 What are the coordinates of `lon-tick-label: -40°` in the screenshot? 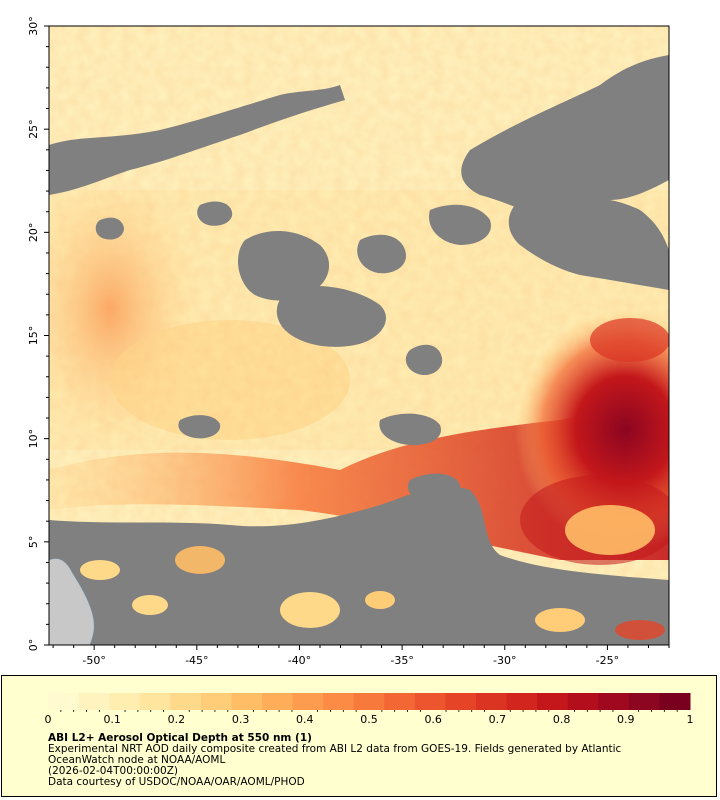 It's located at (299, 660).